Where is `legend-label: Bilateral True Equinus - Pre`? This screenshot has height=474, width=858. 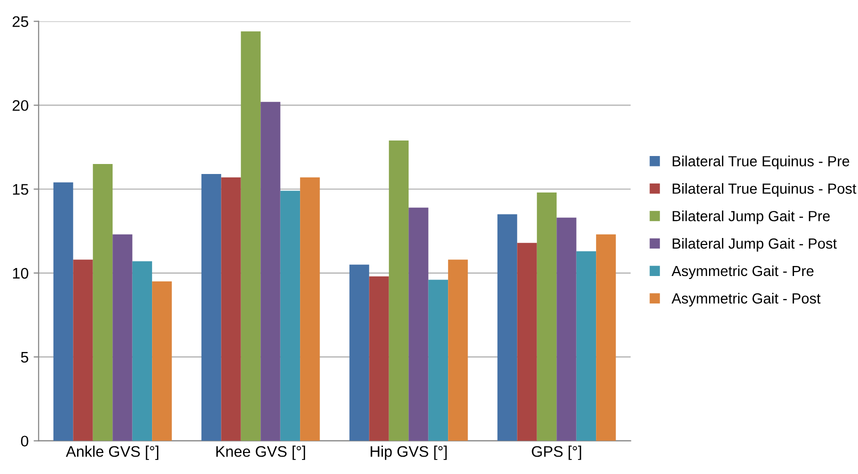
legend-label: Bilateral True Equinus - Pre is located at coordinates (761, 163).